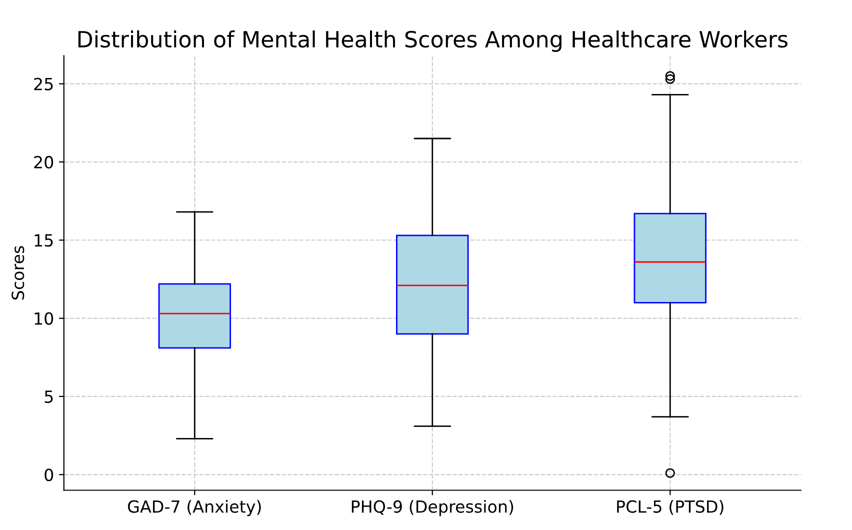 The width and height of the screenshot is (852, 530). What do you see at coordinates (44, 318) in the screenshot?
I see `y-tick-label: 10` at bounding box center [44, 318].